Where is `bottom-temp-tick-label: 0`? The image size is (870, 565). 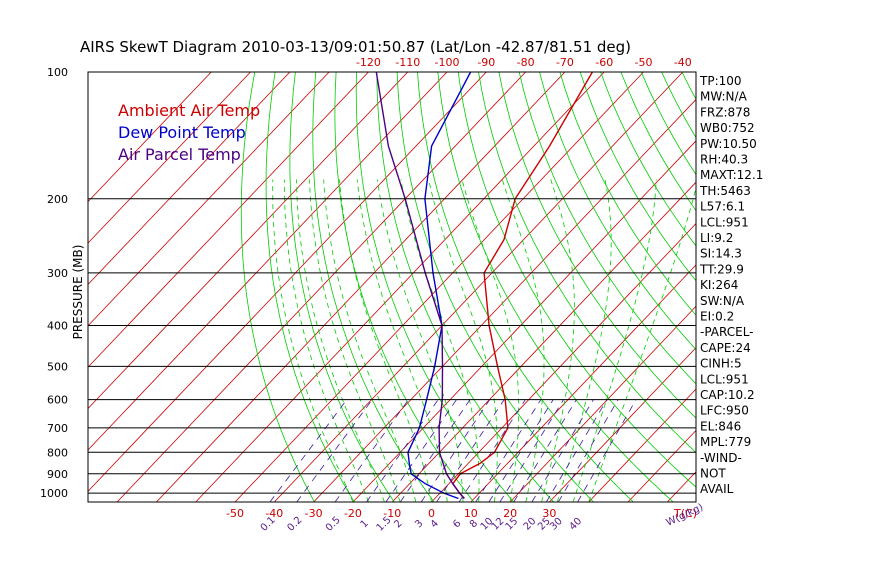
bottom-temp-tick-label: 0 is located at coordinates (431, 513).